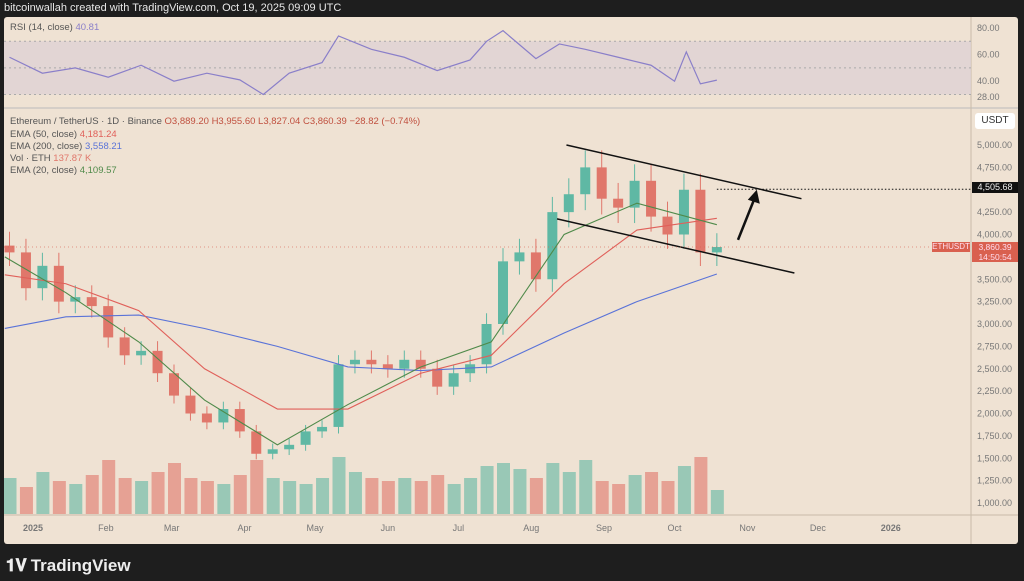 Image resolution: width=1024 pixels, height=581 pixels. I want to click on brand-name: TradingView, so click(80, 565).